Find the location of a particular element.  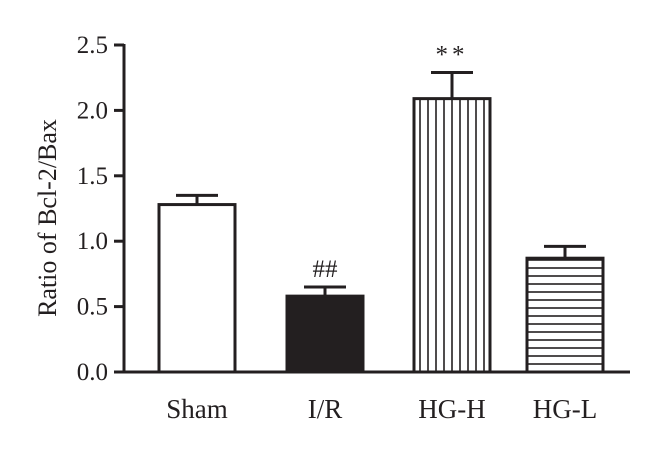

bar-i-r is located at coordinates (325, 334).